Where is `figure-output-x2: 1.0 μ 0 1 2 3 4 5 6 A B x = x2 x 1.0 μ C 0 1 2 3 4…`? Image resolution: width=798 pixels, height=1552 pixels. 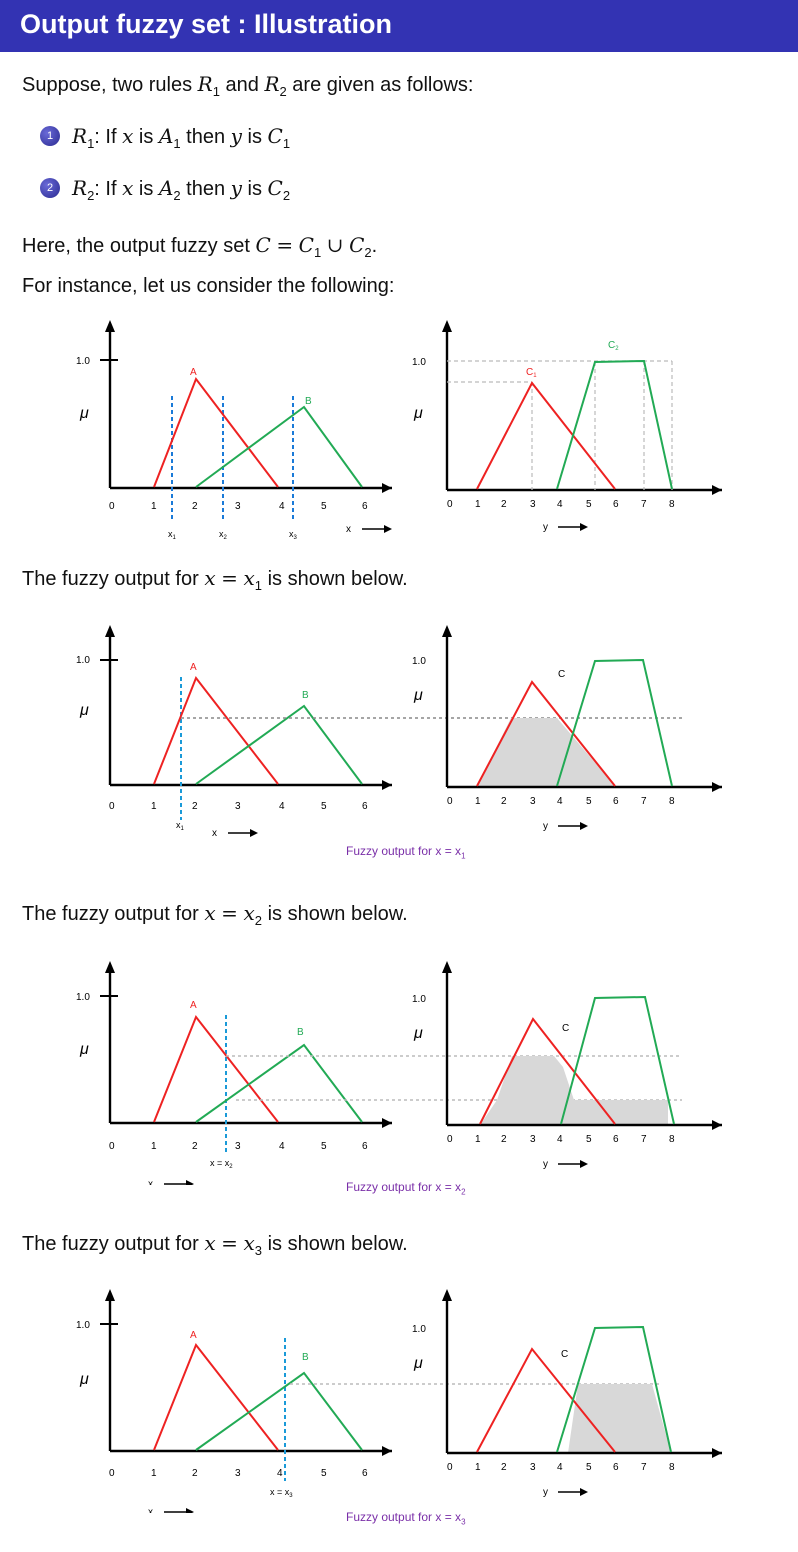
figure-output-x2: 1.0 μ 0 1 2 3 4 5 6 A B x = x2 x 1.0 μ C 0 1 2 3 4… is located at coordinates (399, 1073).